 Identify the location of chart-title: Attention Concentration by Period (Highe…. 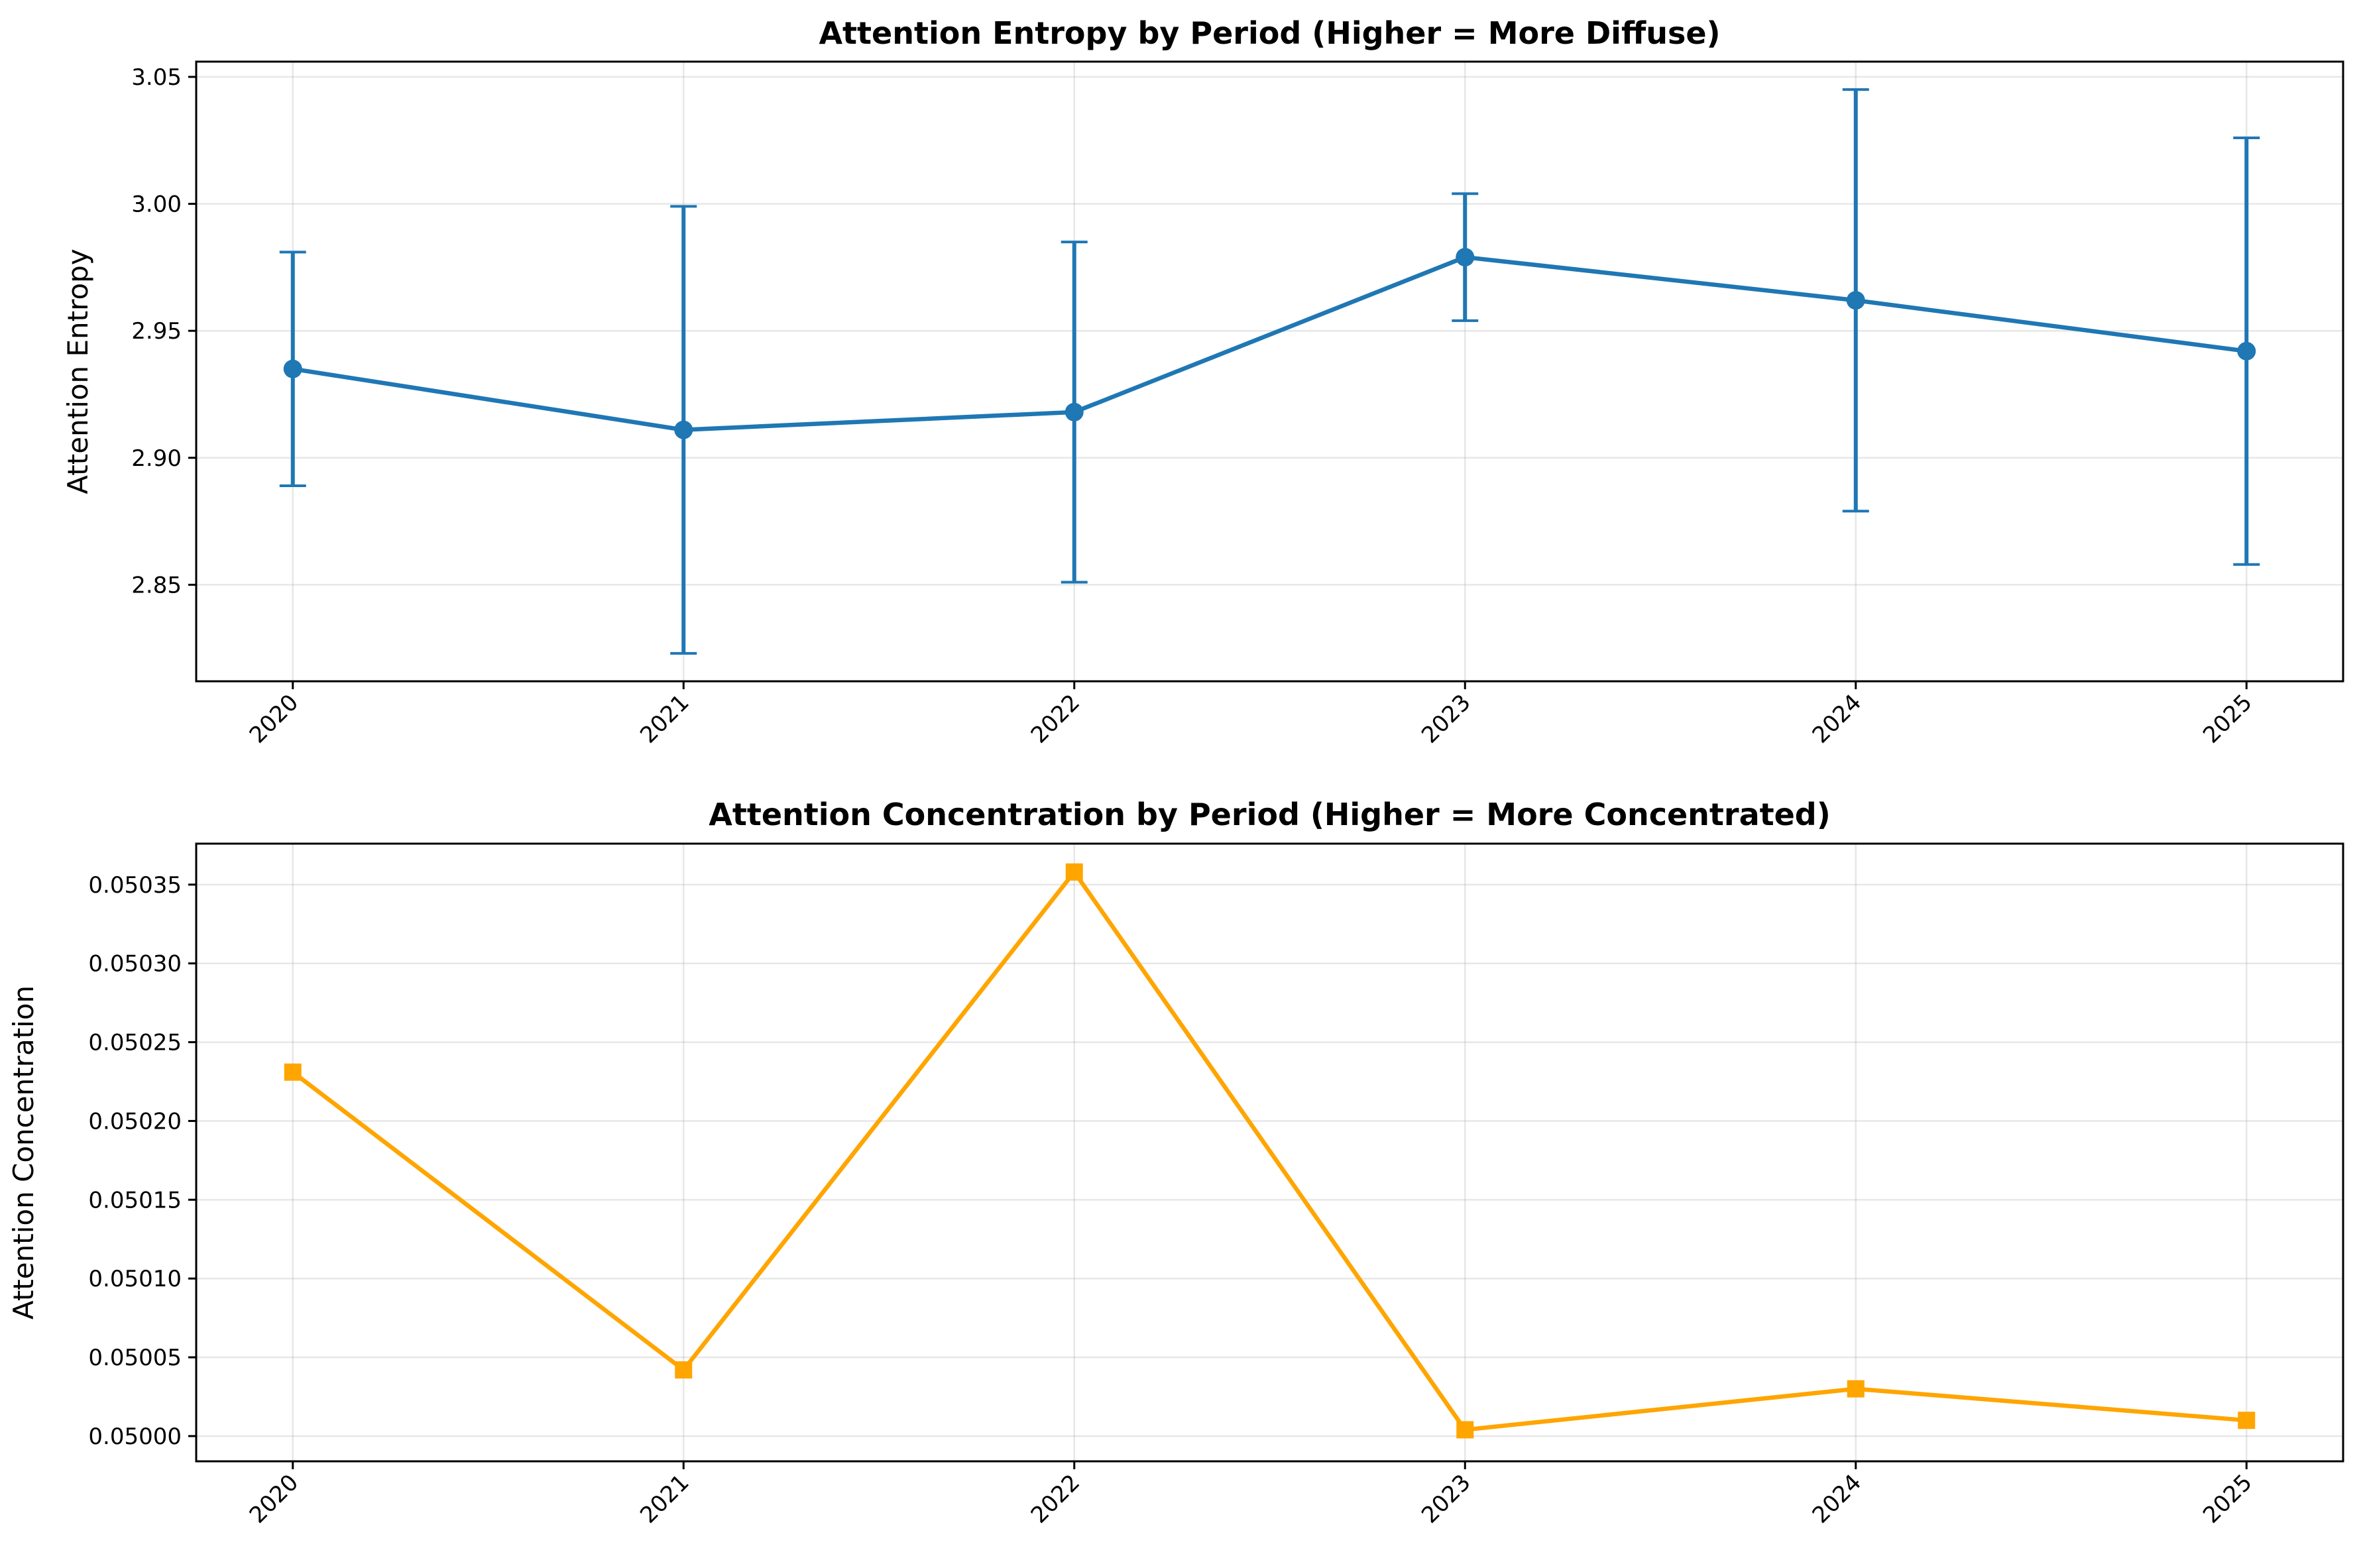
(1270, 814).